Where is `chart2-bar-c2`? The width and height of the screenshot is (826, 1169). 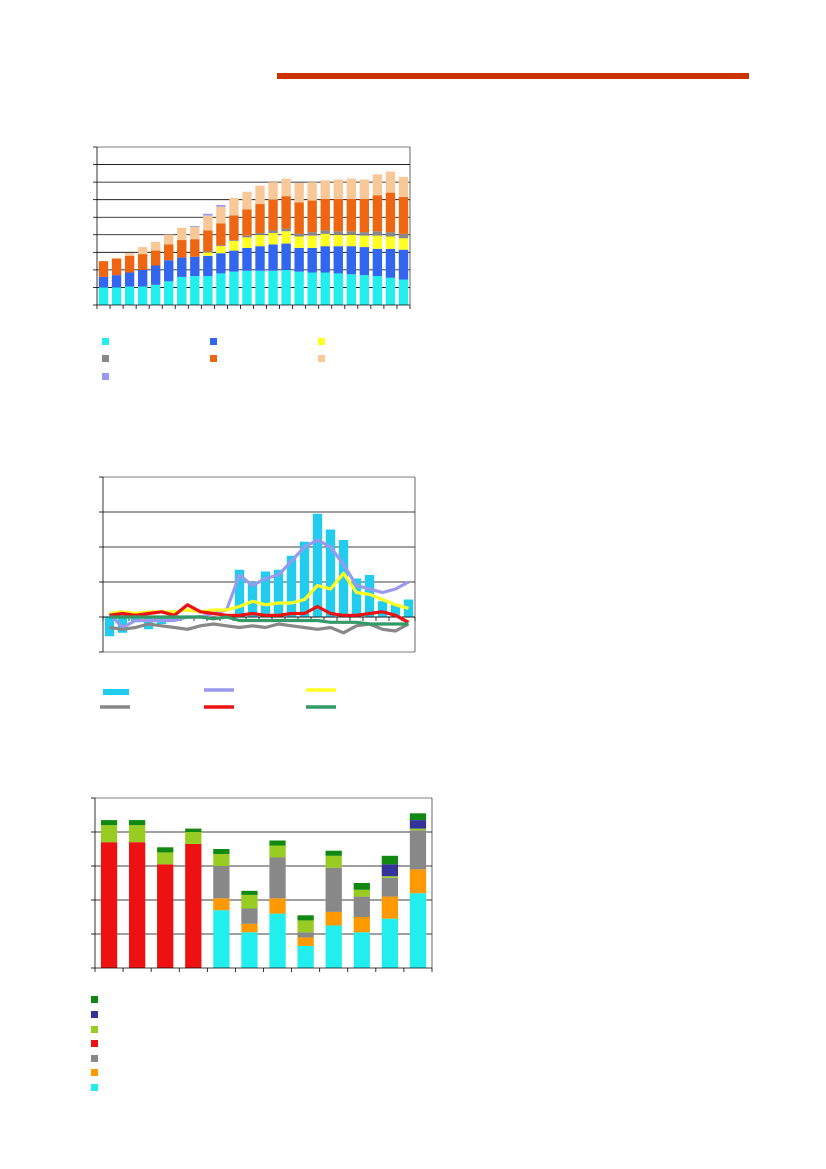 chart2-bar-c2 is located at coordinates (122, 625).